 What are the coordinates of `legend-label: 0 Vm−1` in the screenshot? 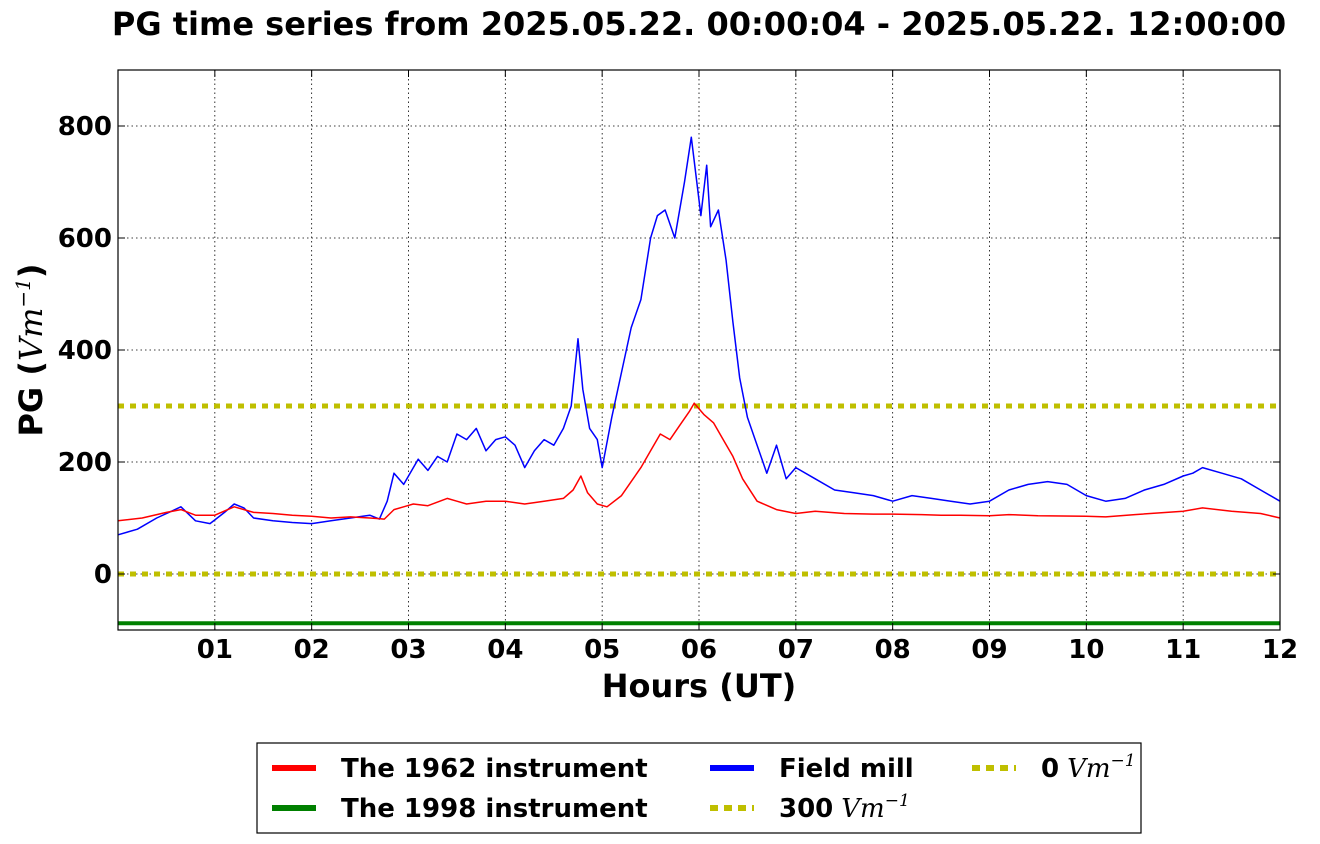 It's located at (1088, 767).